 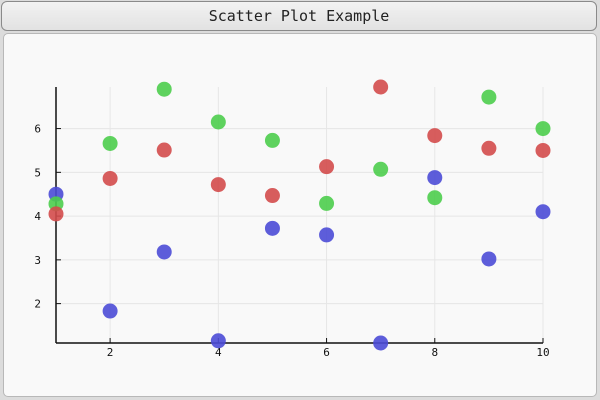 I want to click on x-tick-label: 10, so click(x=542, y=352).